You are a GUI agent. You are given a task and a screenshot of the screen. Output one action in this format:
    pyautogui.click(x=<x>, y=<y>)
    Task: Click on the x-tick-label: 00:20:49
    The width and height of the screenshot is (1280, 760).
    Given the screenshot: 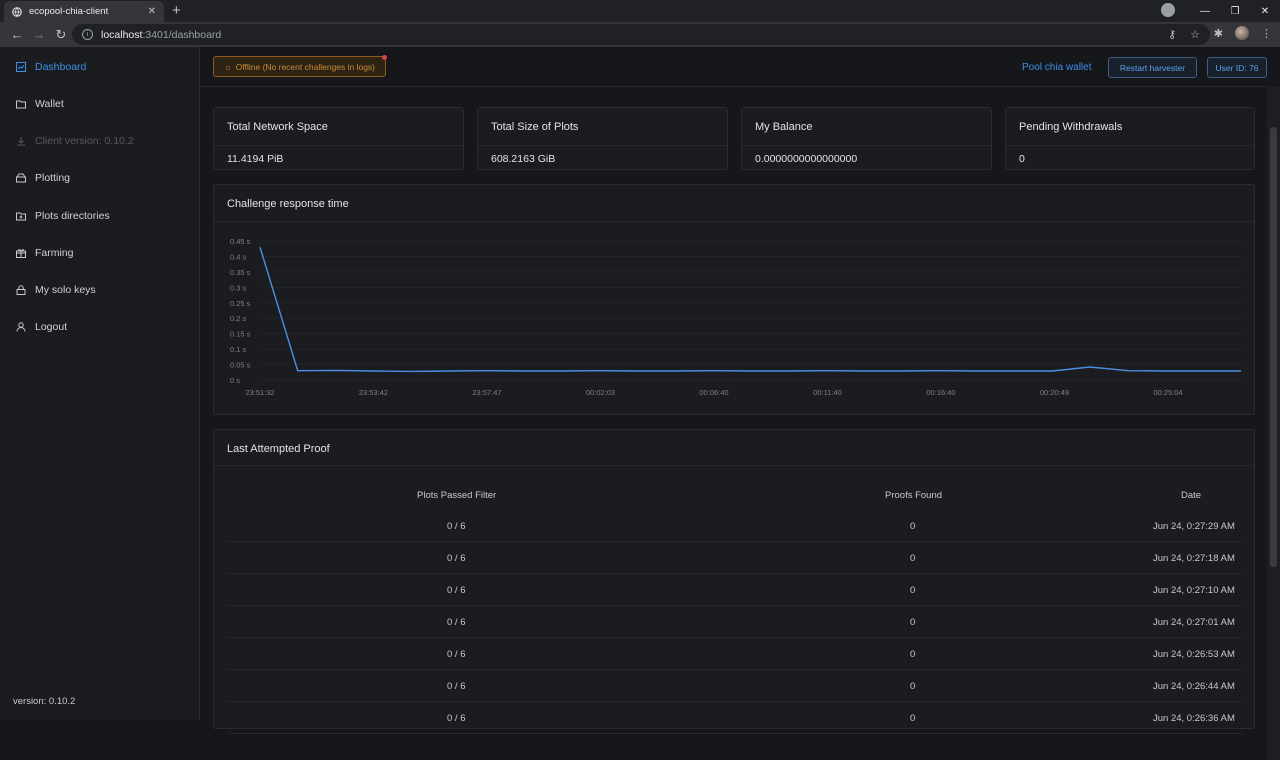 What is the action you would take?
    pyautogui.click(x=1054, y=392)
    